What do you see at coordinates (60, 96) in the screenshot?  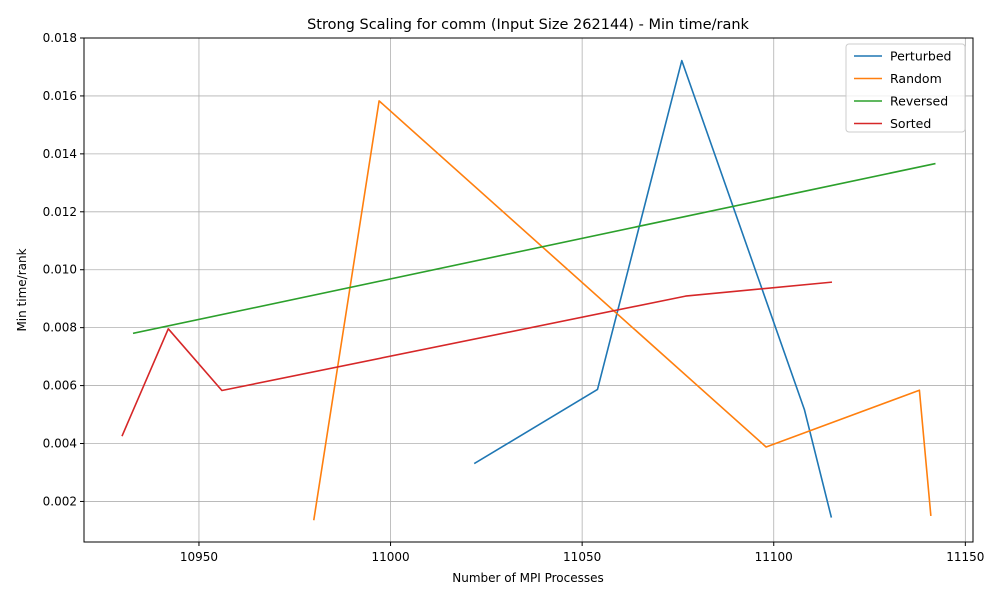 I see `y-tick-label: 0.016` at bounding box center [60, 96].